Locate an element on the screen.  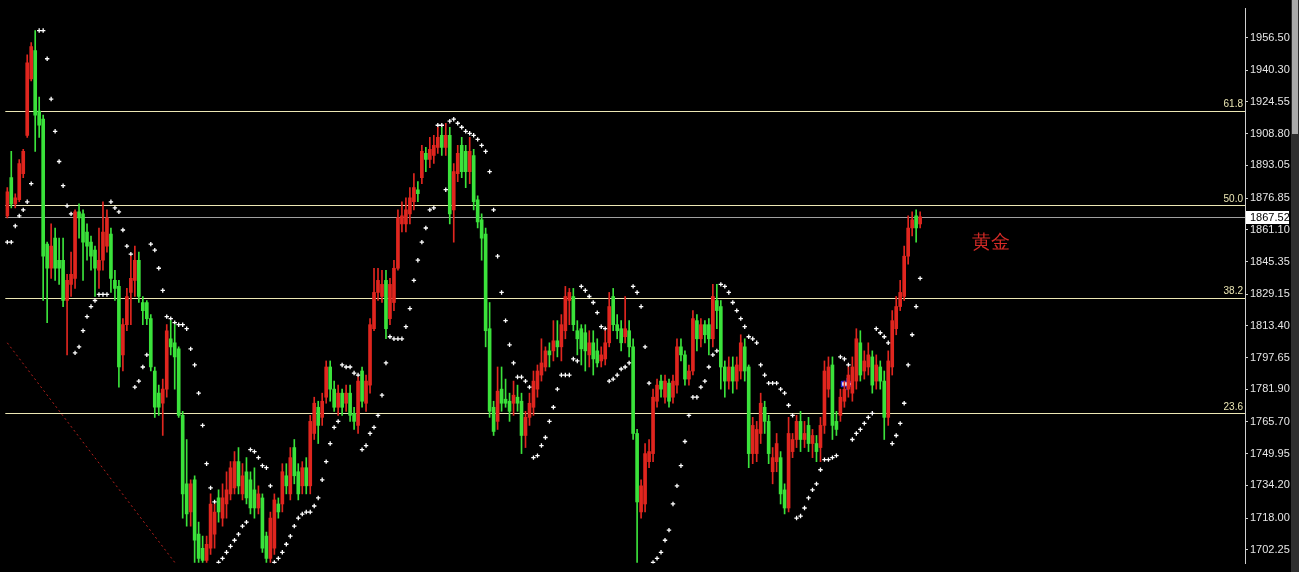
y-tick-label: 1845.35 is located at coordinates (1270, 260).